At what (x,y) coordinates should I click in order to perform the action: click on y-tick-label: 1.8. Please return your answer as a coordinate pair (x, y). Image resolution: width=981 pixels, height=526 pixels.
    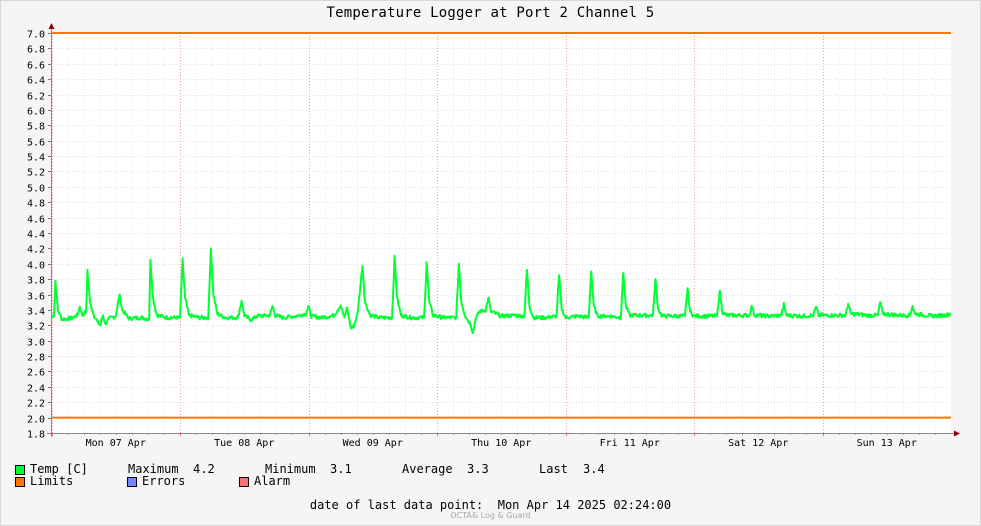
    Looking at the image, I should click on (36, 435).